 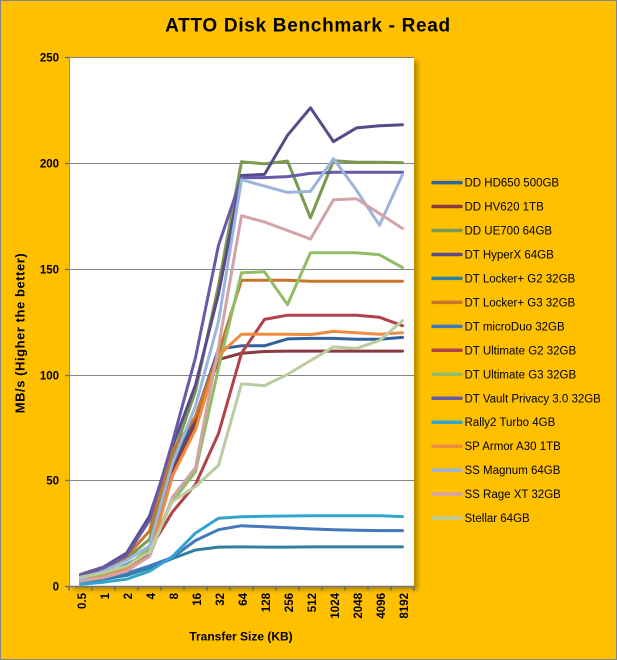 I want to click on svg-text: Rally2 Turbo 4GB, so click(x=510, y=423).